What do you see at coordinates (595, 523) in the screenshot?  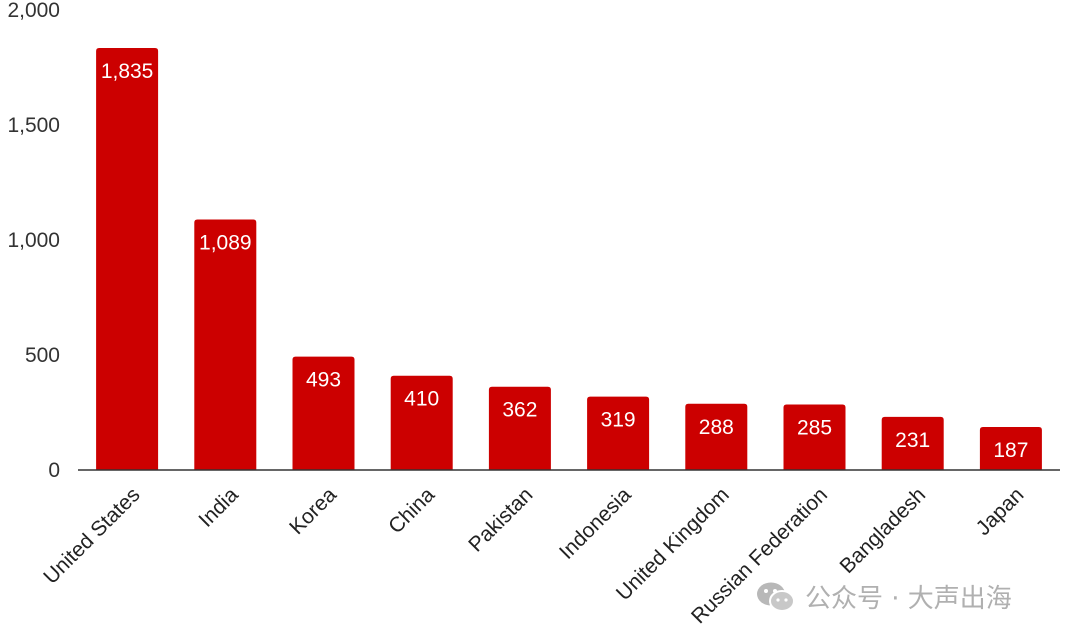 I see `x-tick-label: Indonesia` at bounding box center [595, 523].